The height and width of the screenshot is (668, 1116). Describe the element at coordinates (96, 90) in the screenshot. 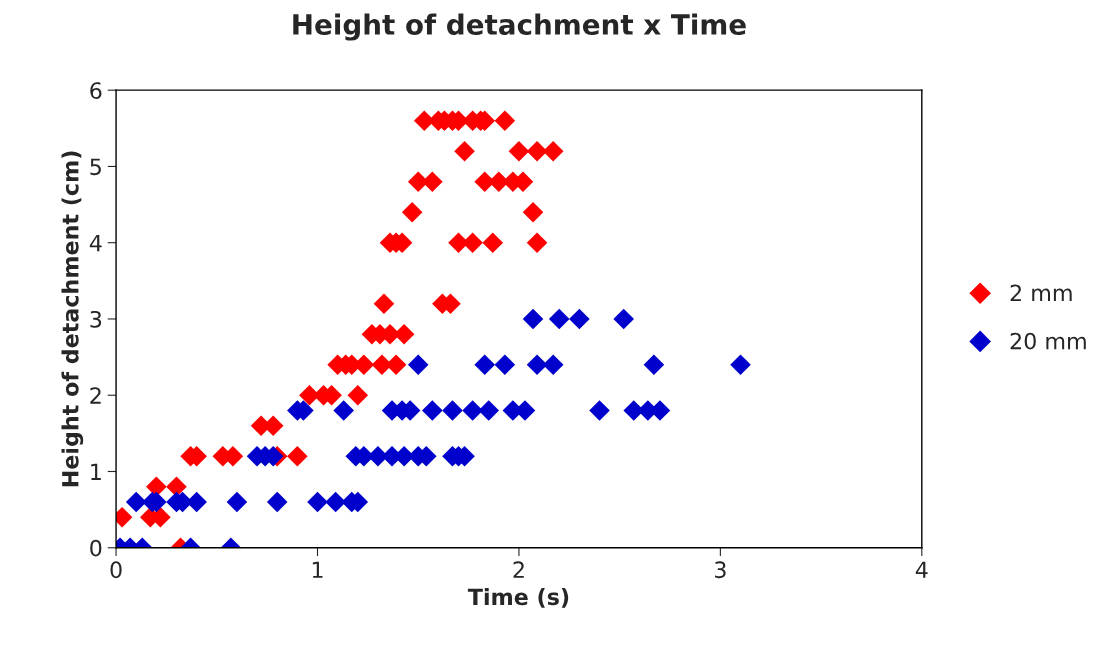

I see `y-tick-label: 6` at that location.